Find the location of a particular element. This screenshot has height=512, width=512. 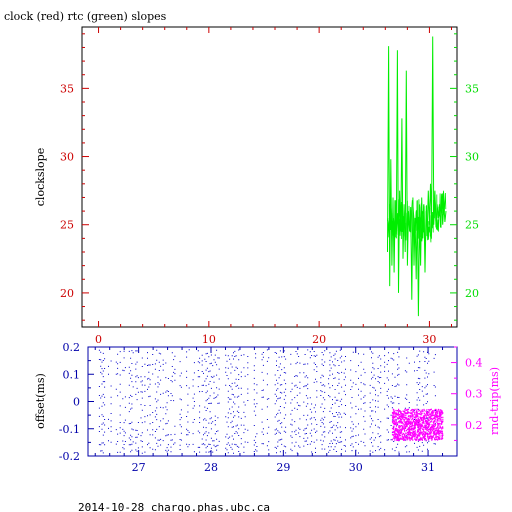

bottom-left-y-tick-label: 0 is located at coordinates (76, 402).